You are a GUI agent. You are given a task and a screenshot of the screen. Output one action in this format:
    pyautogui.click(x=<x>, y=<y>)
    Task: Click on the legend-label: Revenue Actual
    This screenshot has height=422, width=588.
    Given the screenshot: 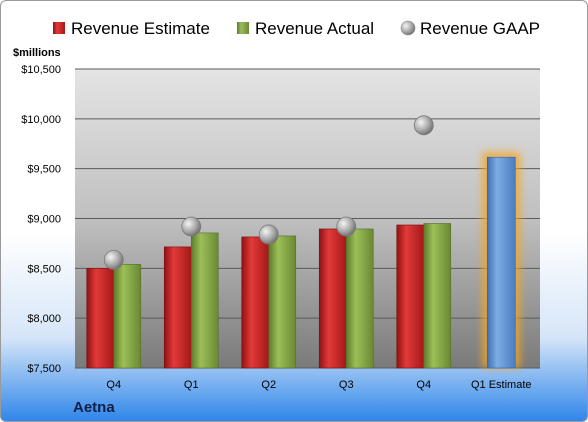 What is the action you would take?
    pyautogui.click(x=314, y=28)
    